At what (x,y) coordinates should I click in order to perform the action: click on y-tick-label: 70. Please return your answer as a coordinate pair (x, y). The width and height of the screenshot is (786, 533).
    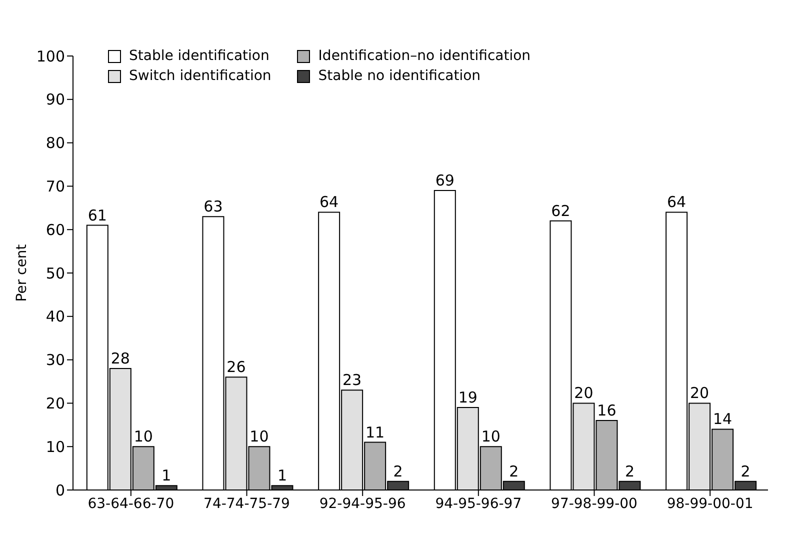
    Looking at the image, I should click on (55, 187).